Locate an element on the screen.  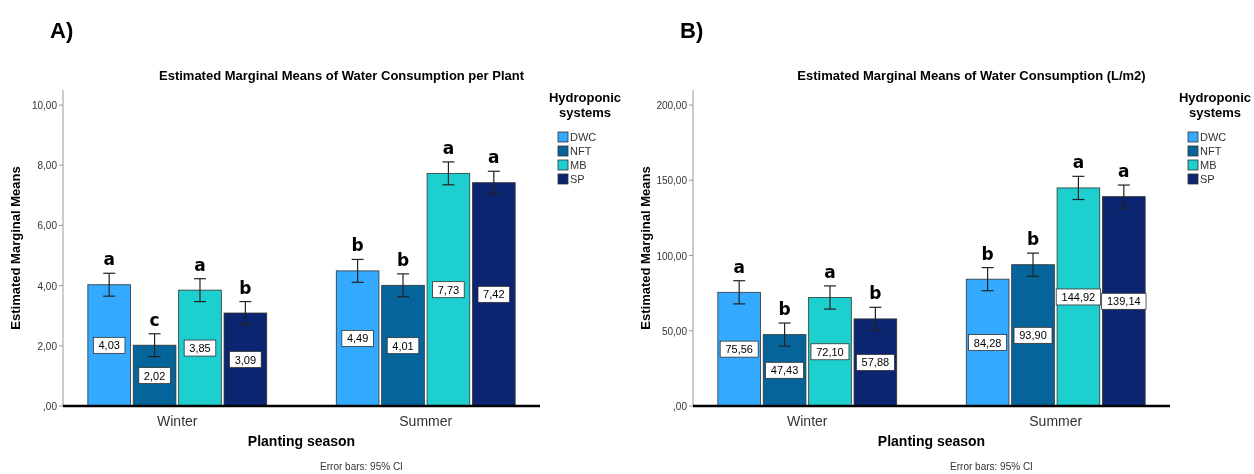
data-label: 4,49 is located at coordinates (357, 338).